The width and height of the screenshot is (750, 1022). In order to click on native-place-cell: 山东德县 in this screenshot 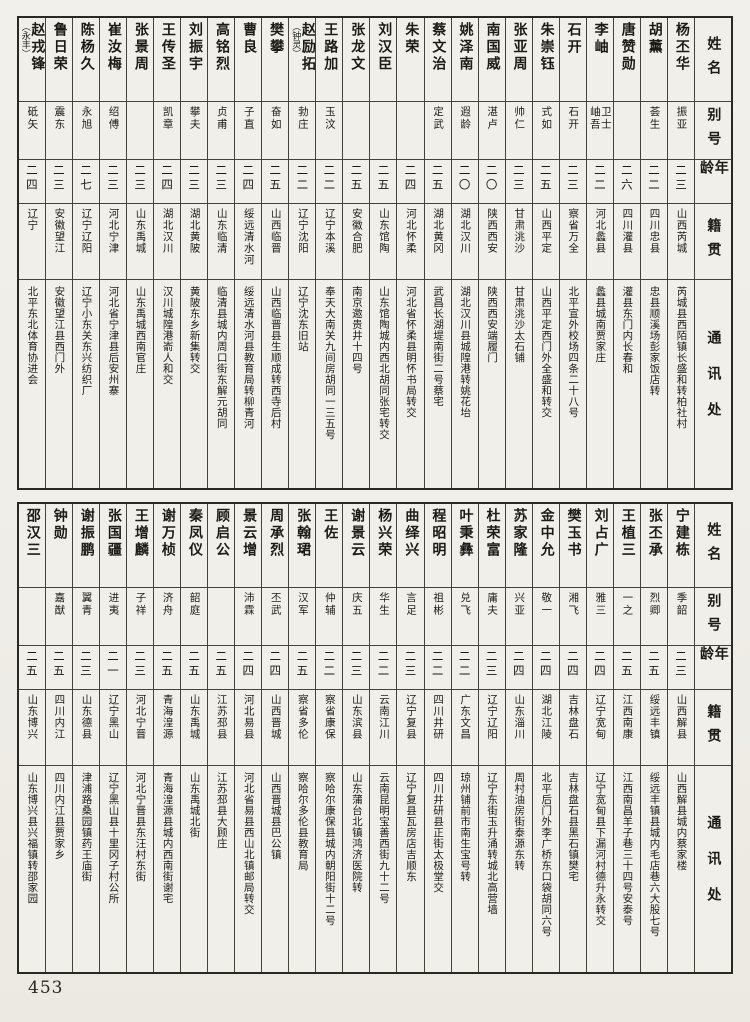, I will do `click(85, 728)`.